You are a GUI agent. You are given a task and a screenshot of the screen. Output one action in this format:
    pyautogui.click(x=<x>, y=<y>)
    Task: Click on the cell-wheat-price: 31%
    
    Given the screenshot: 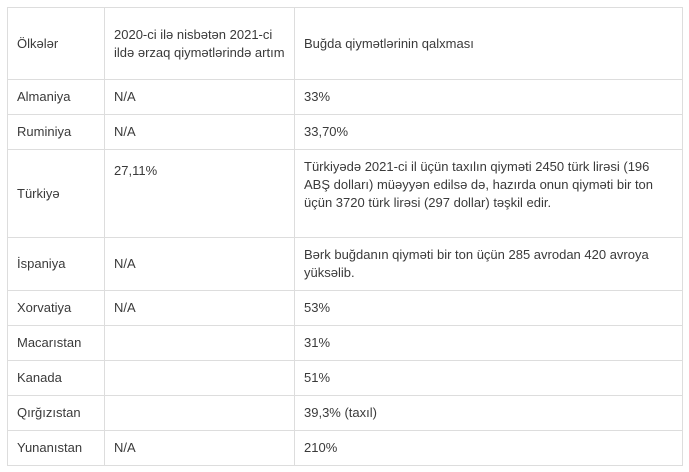 What is the action you would take?
    pyautogui.click(x=488, y=343)
    